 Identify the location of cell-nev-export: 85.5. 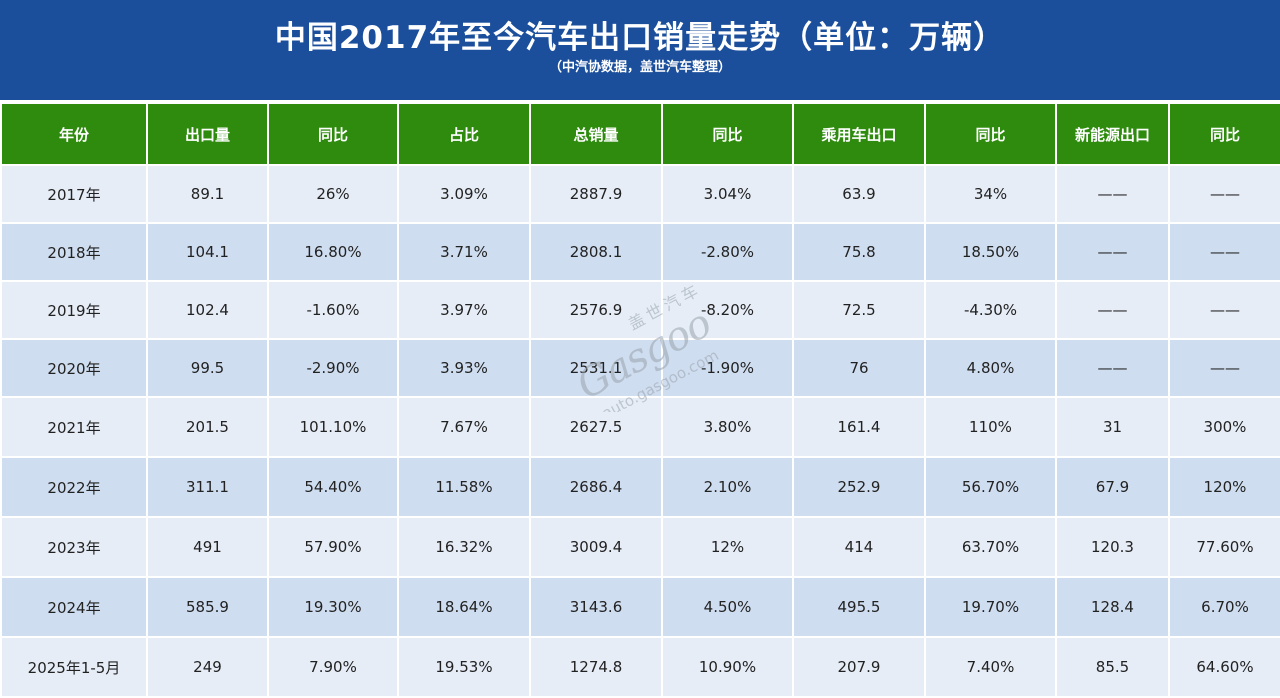
(1112, 667).